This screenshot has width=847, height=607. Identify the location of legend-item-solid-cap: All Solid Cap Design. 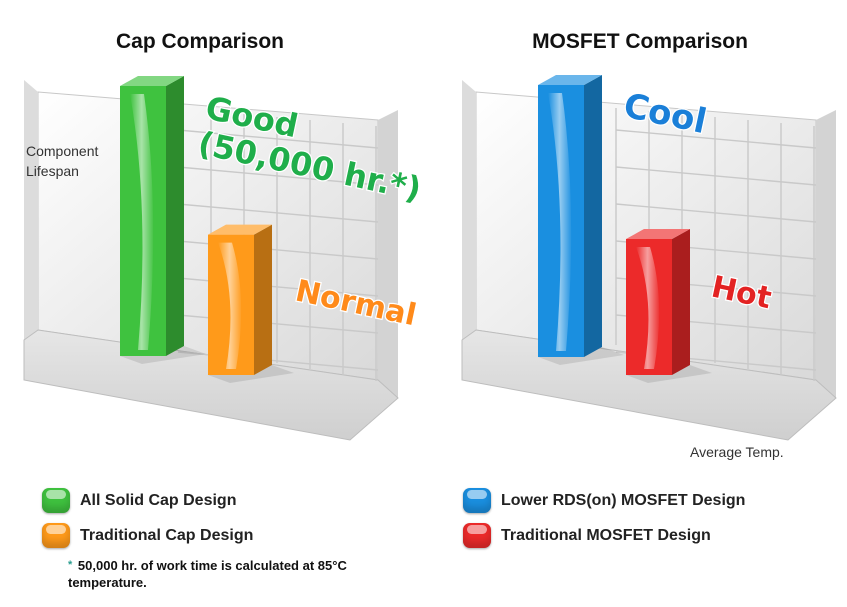
(139, 500).